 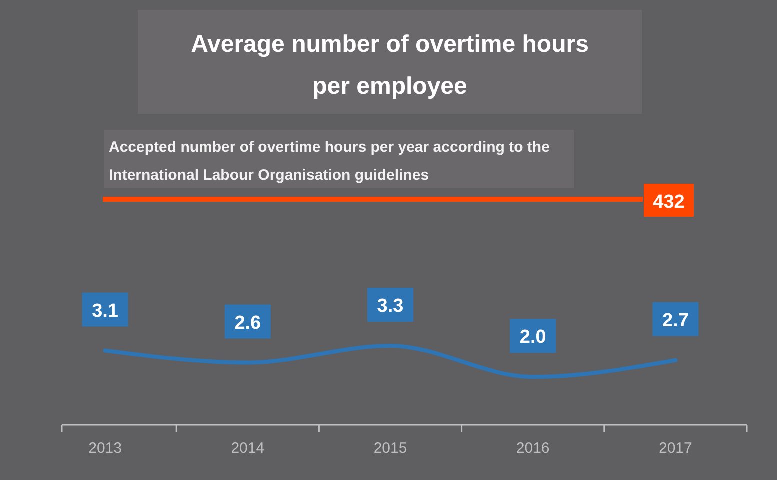 I want to click on data-label: 2.7, so click(x=675, y=321).